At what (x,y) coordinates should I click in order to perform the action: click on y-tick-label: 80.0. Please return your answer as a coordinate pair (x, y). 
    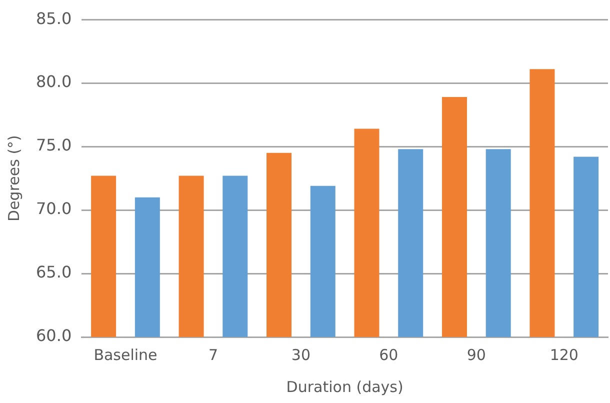
    Looking at the image, I should click on (54, 82).